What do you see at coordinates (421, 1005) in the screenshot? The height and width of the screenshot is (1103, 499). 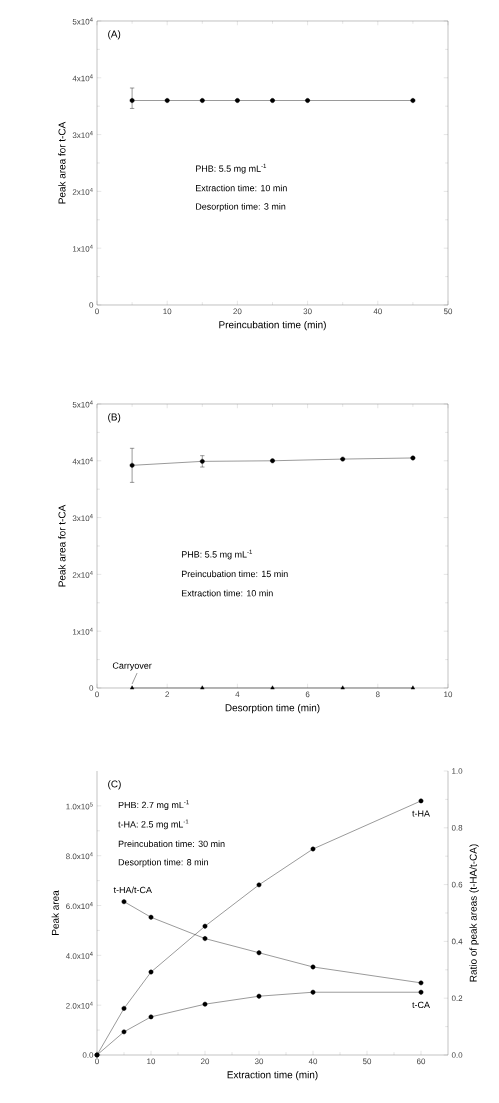 I see `series-label: t-CA` at bounding box center [421, 1005].